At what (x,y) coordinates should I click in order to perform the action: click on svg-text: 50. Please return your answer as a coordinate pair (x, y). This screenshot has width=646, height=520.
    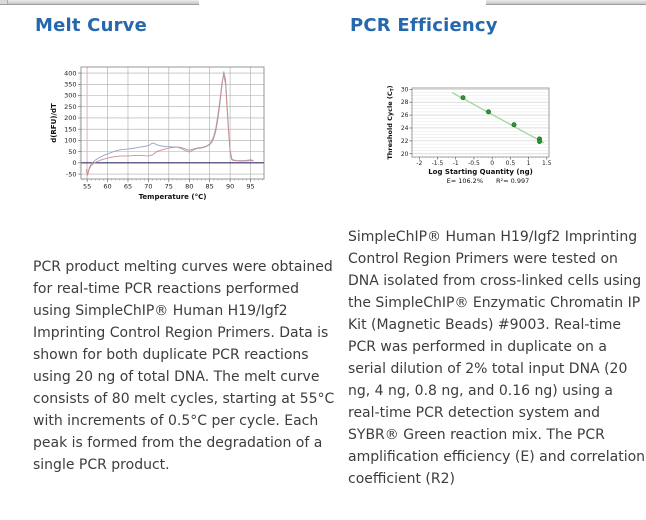
    Looking at the image, I should click on (72, 152).